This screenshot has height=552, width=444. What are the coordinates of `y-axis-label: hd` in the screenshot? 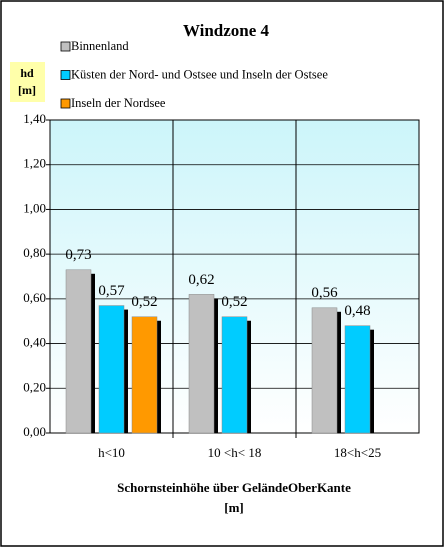 It's located at (27, 73).